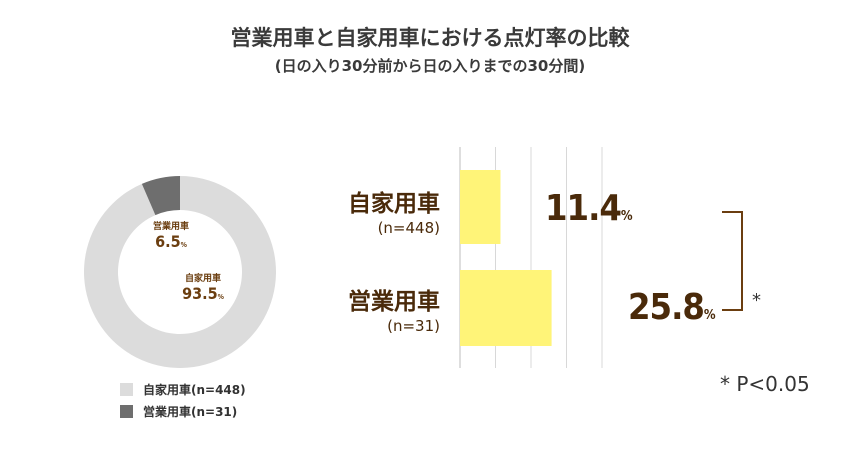 This screenshot has width=860, height=460. What do you see at coordinates (200, 293) in the screenshot?
I see `donut-label-private-value: 93.5` at bounding box center [200, 293].